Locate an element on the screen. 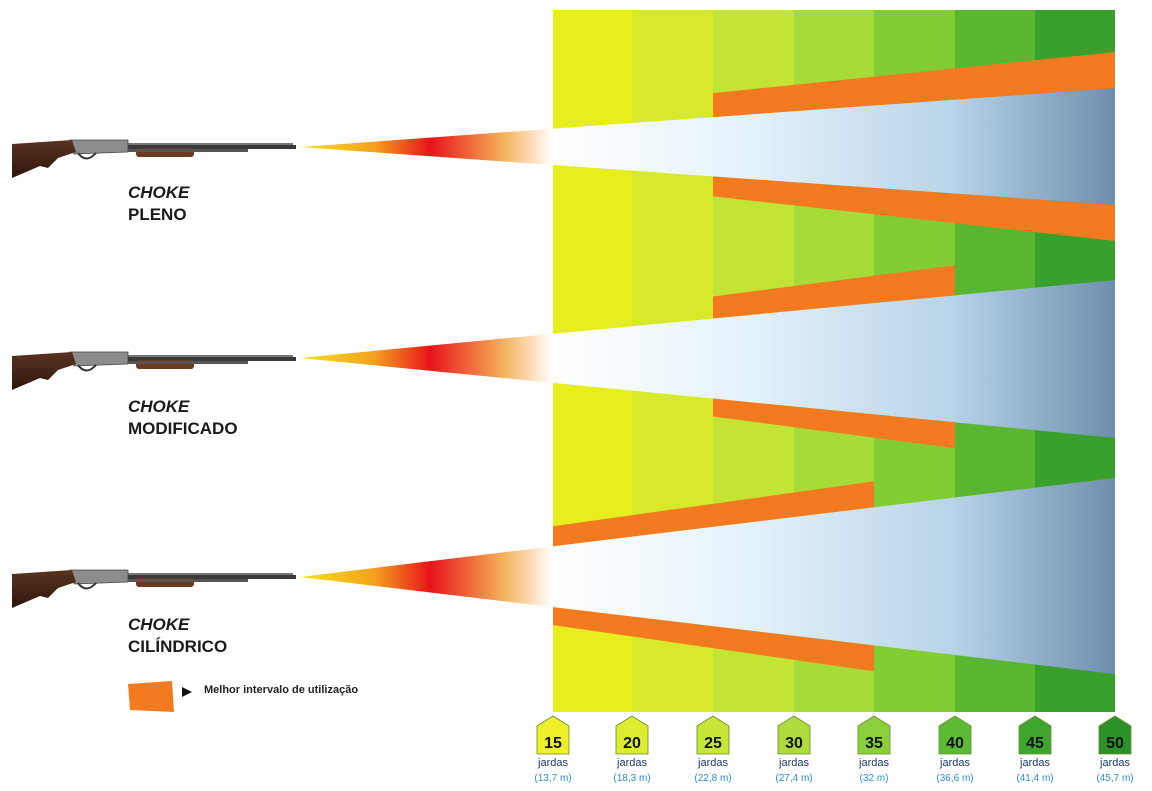  distance-yards: 50 is located at coordinates (1115, 743).